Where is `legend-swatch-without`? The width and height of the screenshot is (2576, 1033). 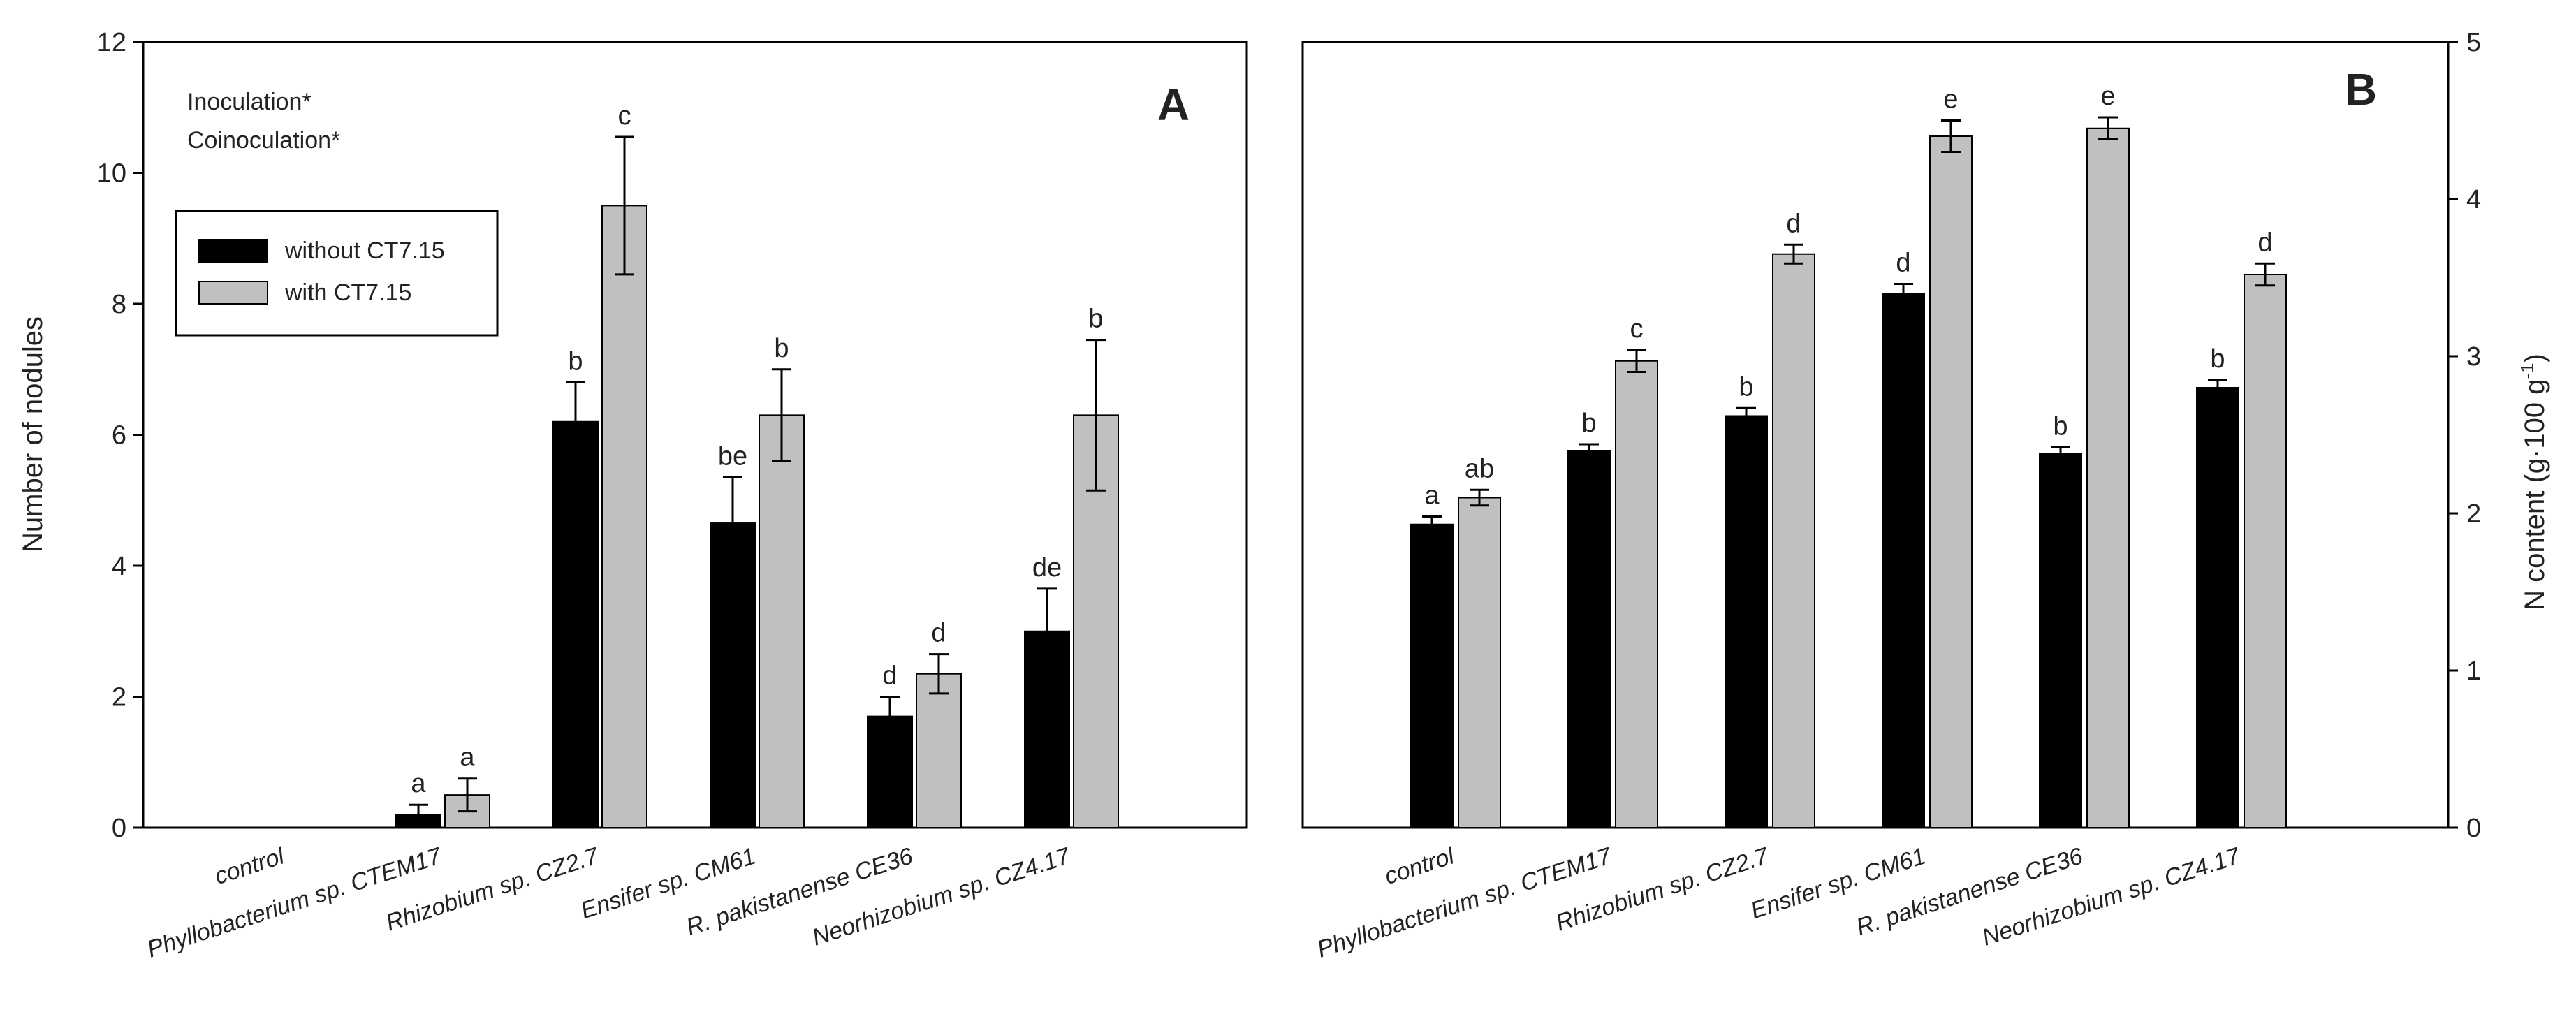 legend-swatch-without is located at coordinates (233, 251).